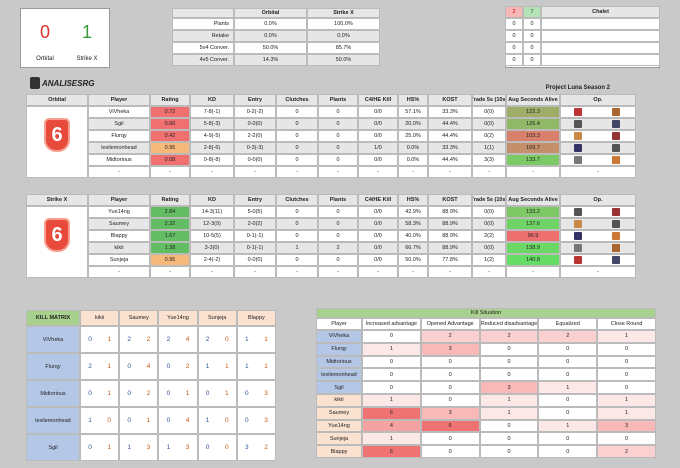  What do you see at coordinates (86, 31) in the screenshot?
I see `team-score: 1` at bounding box center [86, 31].